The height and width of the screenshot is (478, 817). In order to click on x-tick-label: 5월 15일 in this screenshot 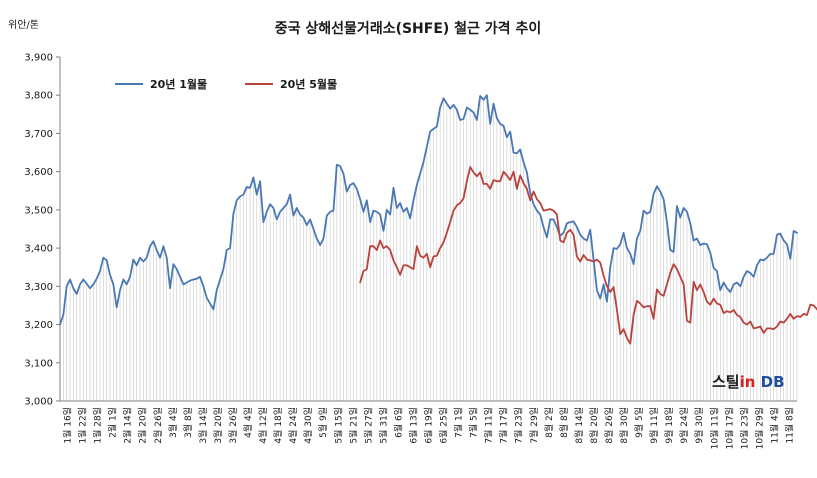, I will do `click(338, 425)`.